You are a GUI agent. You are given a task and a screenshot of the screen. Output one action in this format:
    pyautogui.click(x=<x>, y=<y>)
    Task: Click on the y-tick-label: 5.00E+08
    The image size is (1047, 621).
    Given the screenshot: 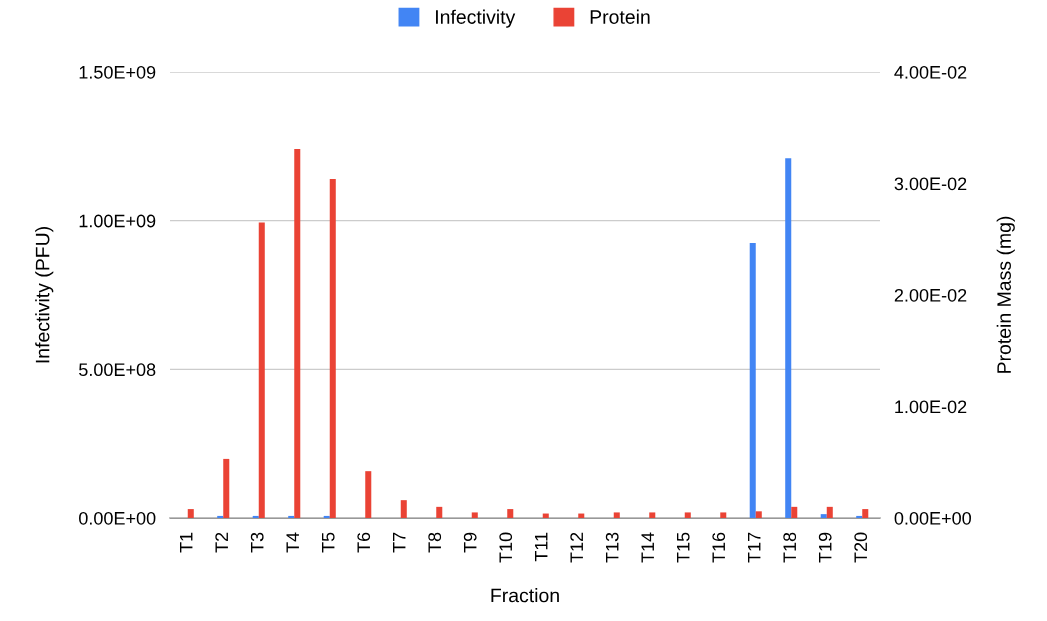 What is the action you would take?
    pyautogui.click(x=117, y=370)
    